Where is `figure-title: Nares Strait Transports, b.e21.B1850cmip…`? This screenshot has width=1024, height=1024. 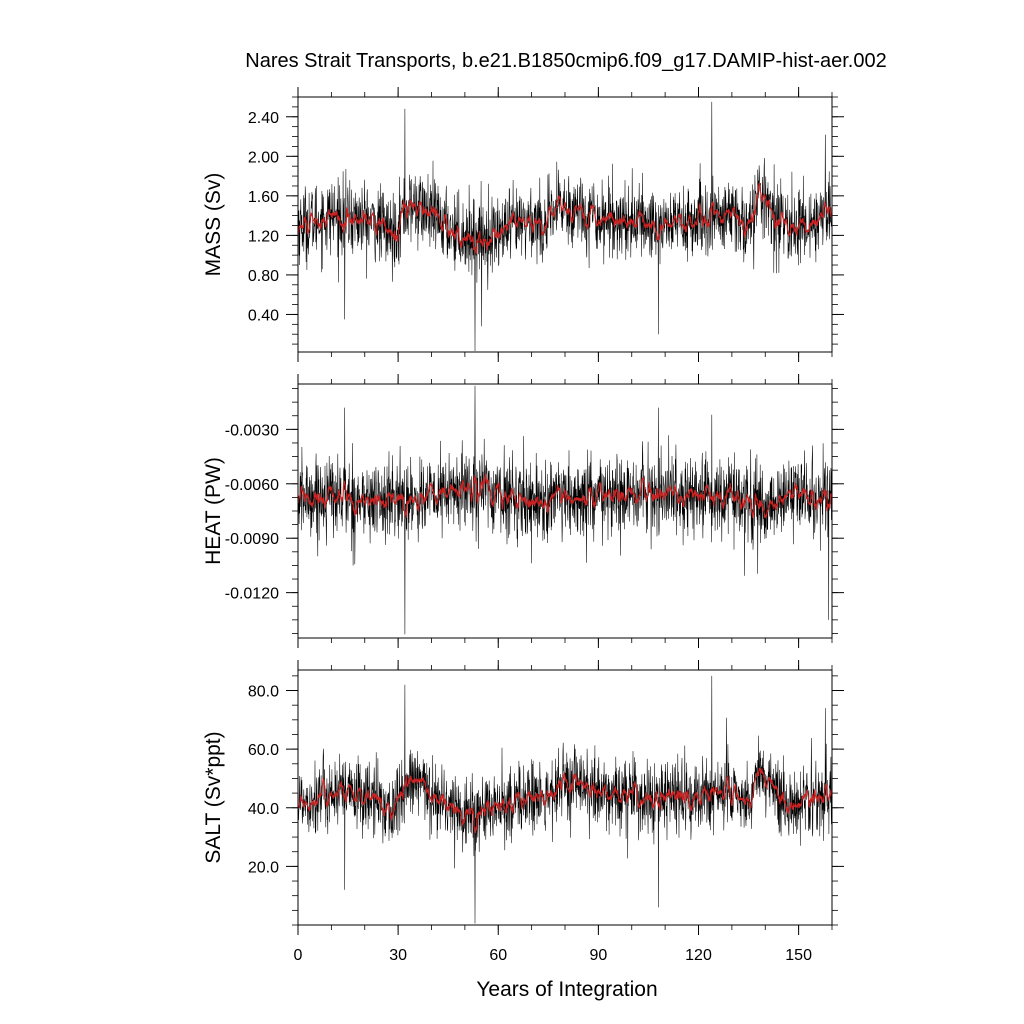
figure-title: Nares Strait Transports, b.e21.B1850cmip… is located at coordinates (565, 61).